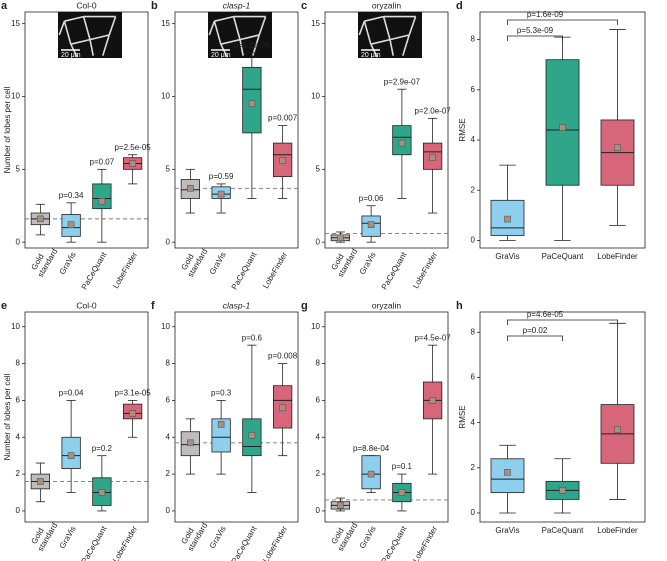 The width and height of the screenshot is (667, 561). What do you see at coordinates (562, 22) in the screenshot?
I see `comparison-bracket` at bounding box center [562, 22].